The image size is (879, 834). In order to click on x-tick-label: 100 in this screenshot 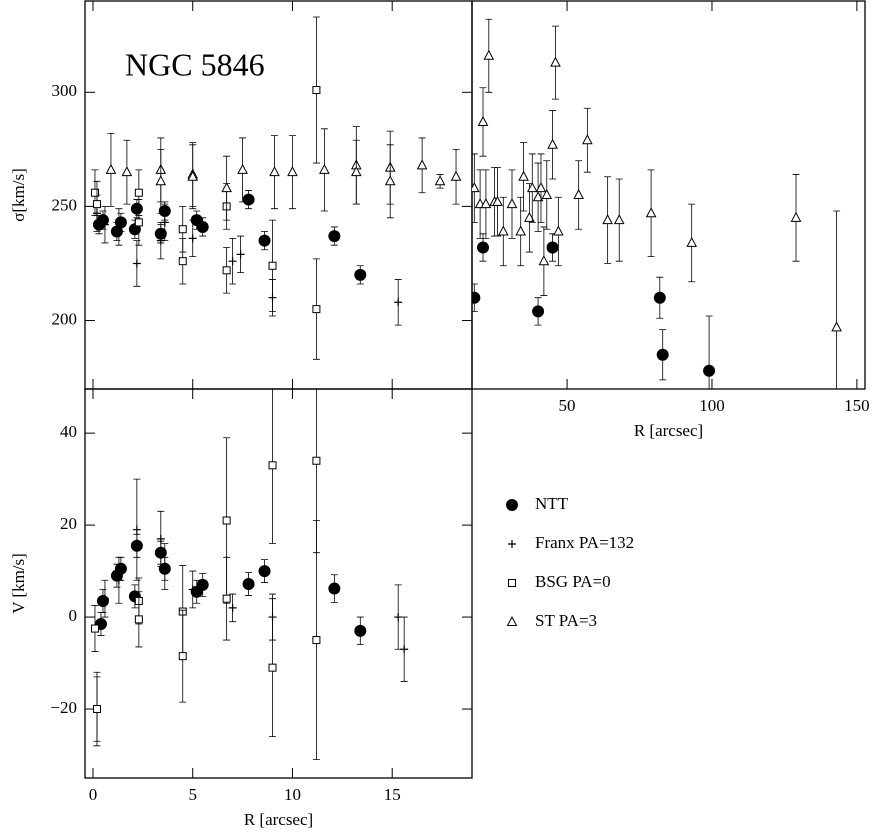, I will do `click(712, 405)`.